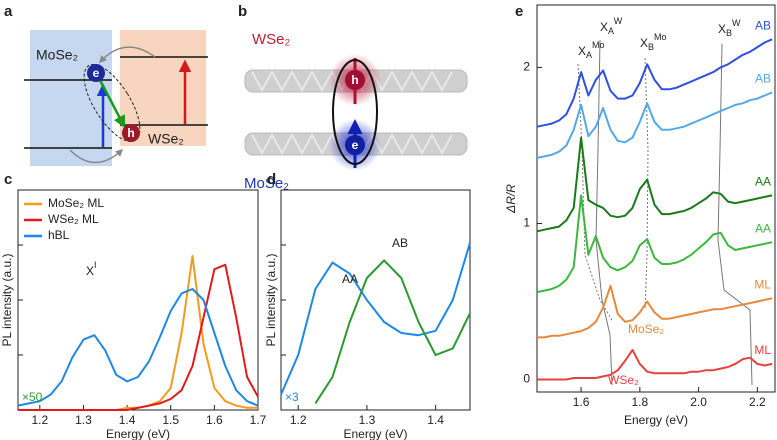  Describe the element at coordinates (757, 402) in the screenshot. I see `x-tick-label: 2.2` at that location.